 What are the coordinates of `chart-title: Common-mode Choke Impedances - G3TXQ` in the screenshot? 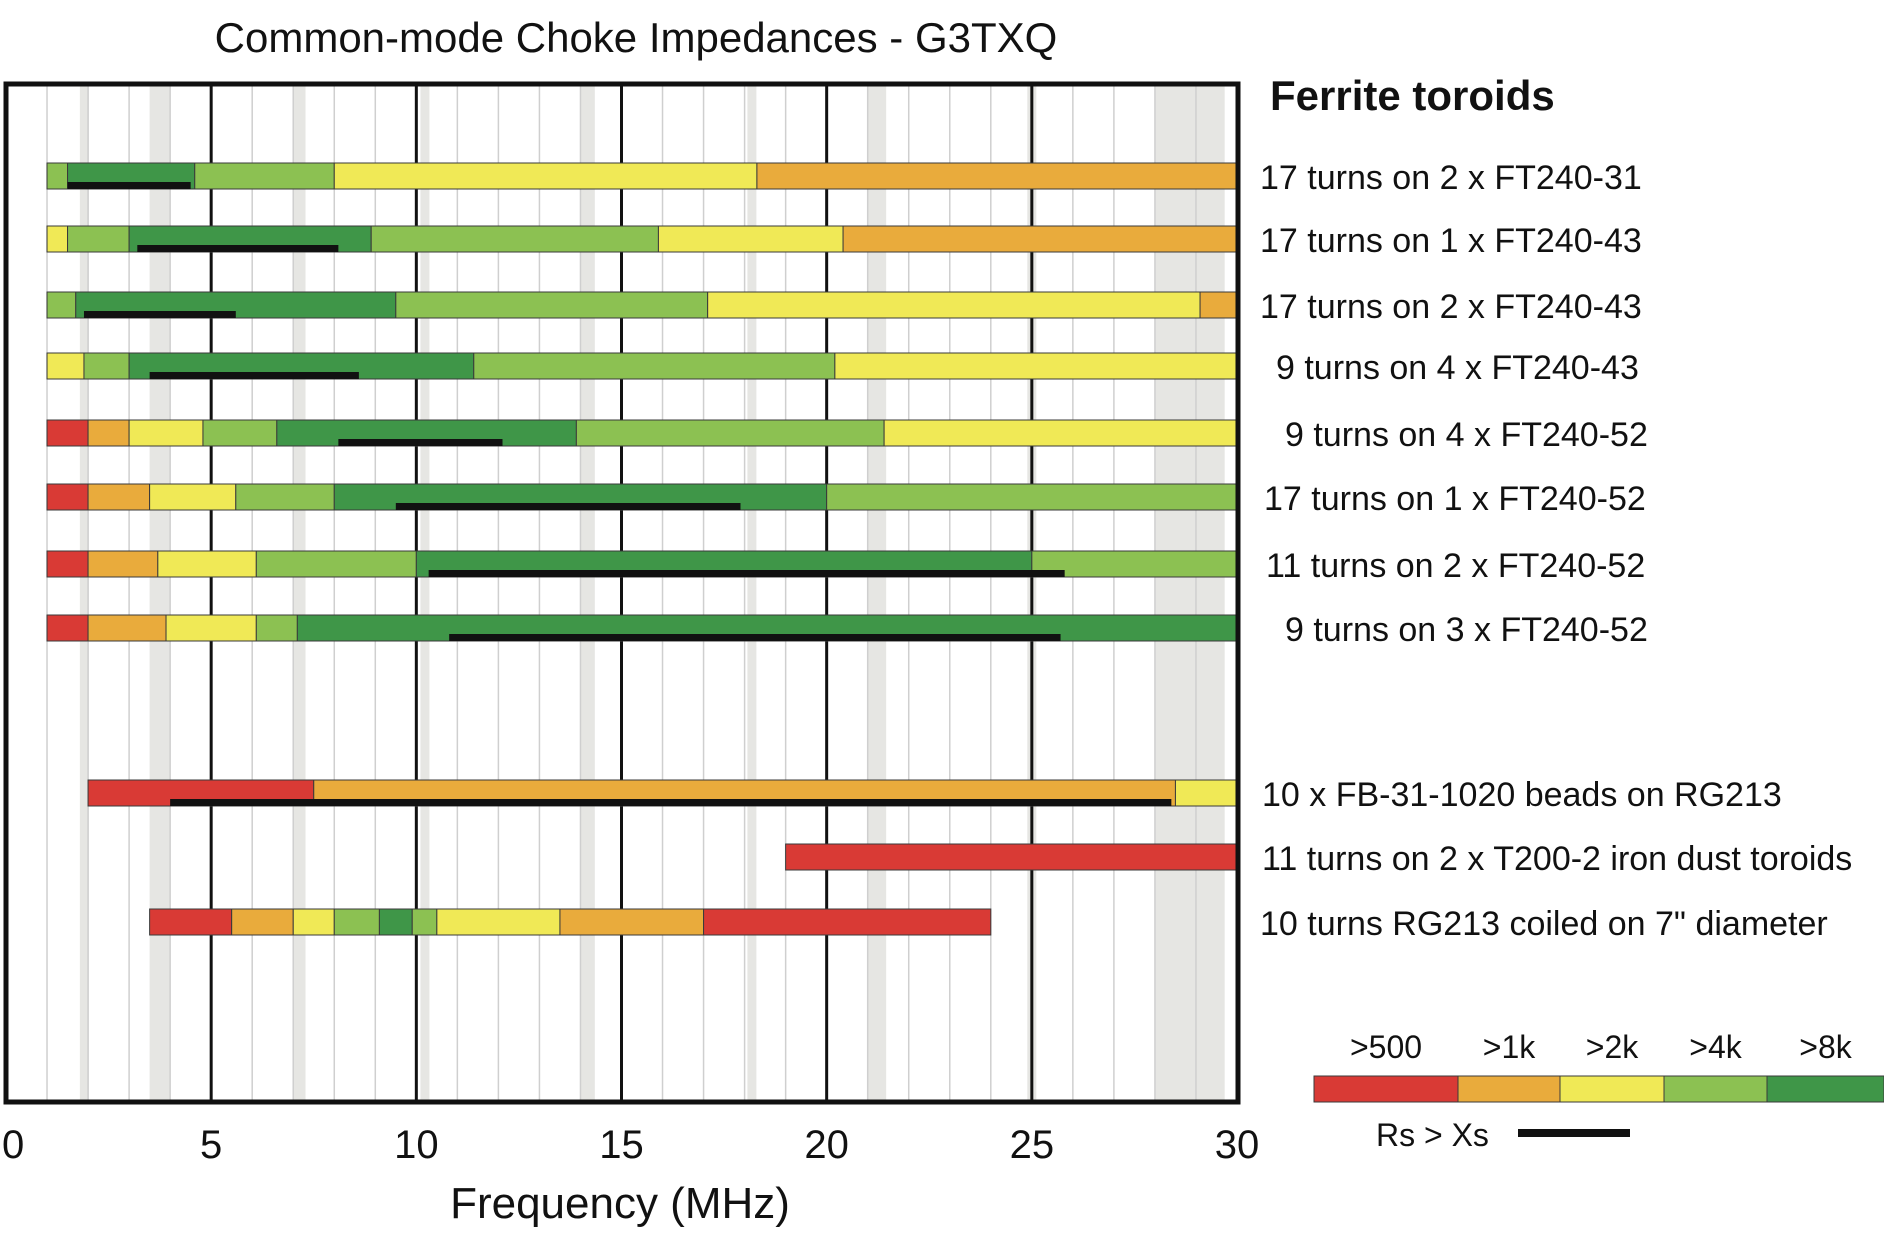 It's located at (636, 37).